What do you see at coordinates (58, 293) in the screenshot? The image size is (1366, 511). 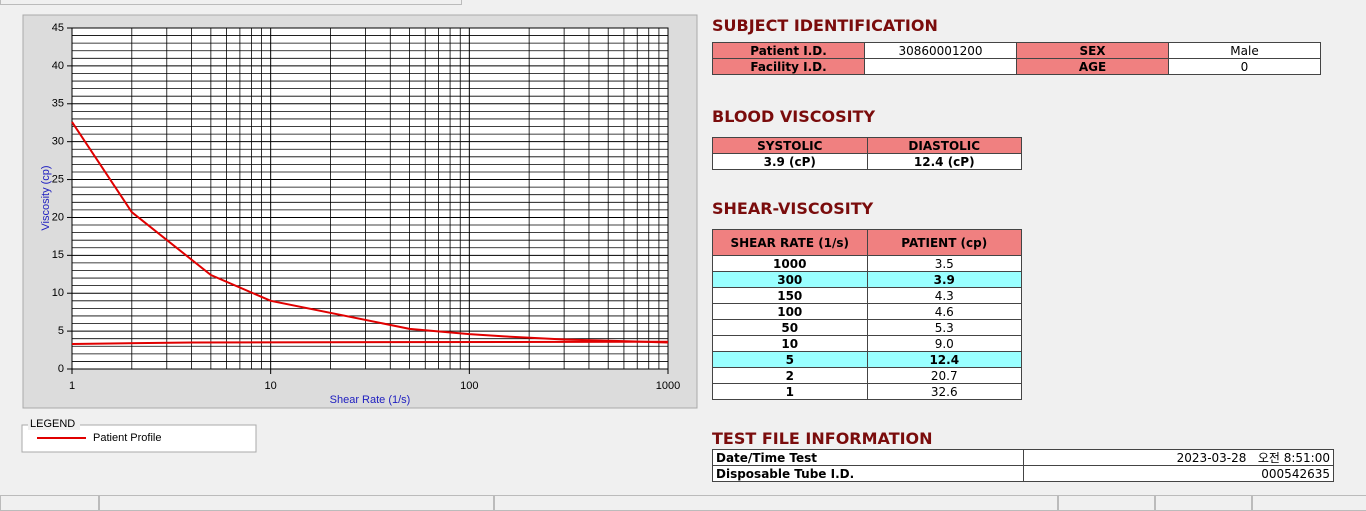 I see `y-tick-label: 10` at bounding box center [58, 293].